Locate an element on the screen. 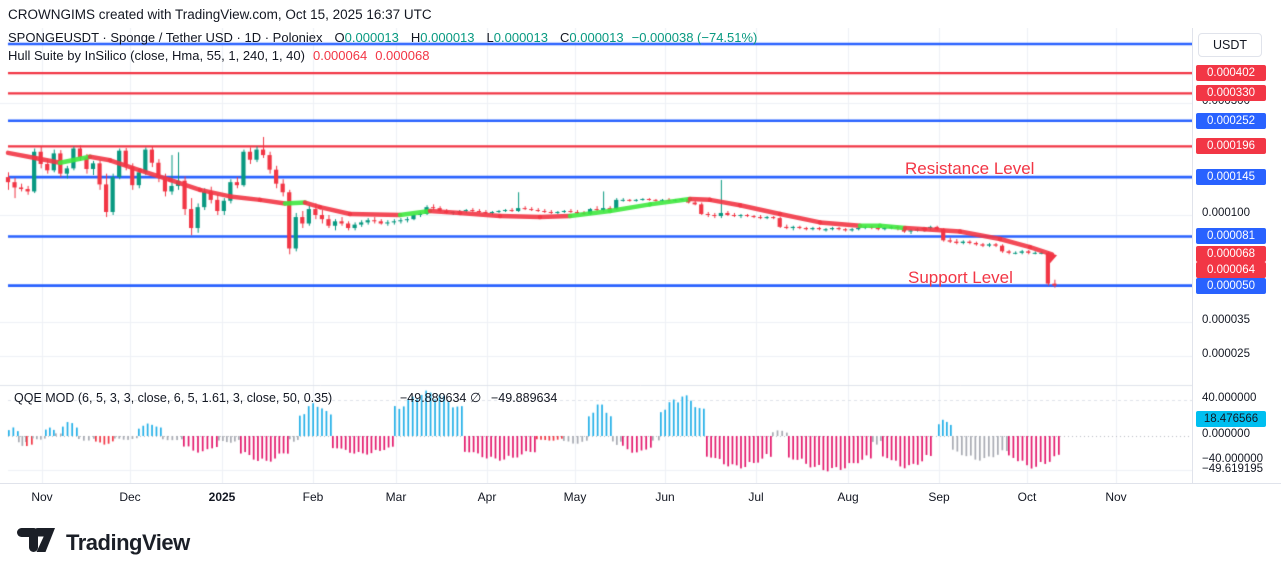 Image resolution: width=1281 pixels, height=571 pixels. time-axis-label-Oct: Oct is located at coordinates (1027, 497).